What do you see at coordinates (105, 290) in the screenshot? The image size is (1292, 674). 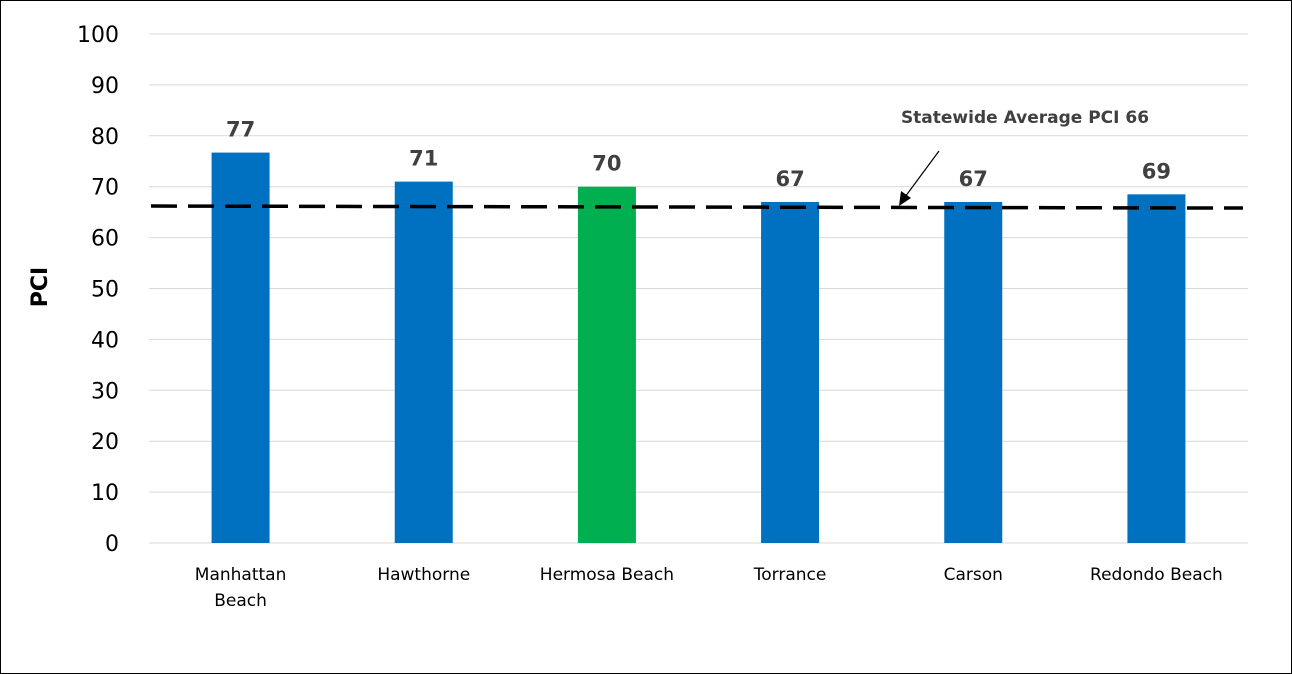 I see `y-tick-label: 50` at bounding box center [105, 290].